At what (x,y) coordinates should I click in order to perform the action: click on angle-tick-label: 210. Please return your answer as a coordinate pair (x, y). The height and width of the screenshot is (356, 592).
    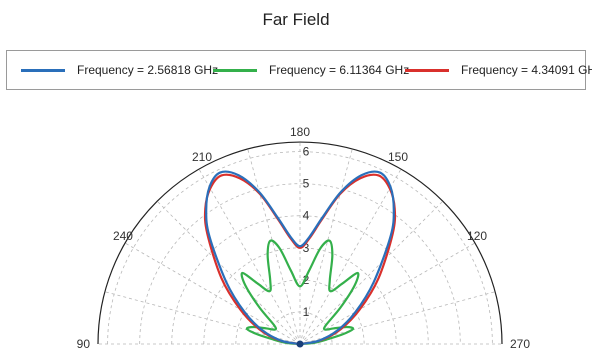
    Looking at the image, I should click on (202, 157).